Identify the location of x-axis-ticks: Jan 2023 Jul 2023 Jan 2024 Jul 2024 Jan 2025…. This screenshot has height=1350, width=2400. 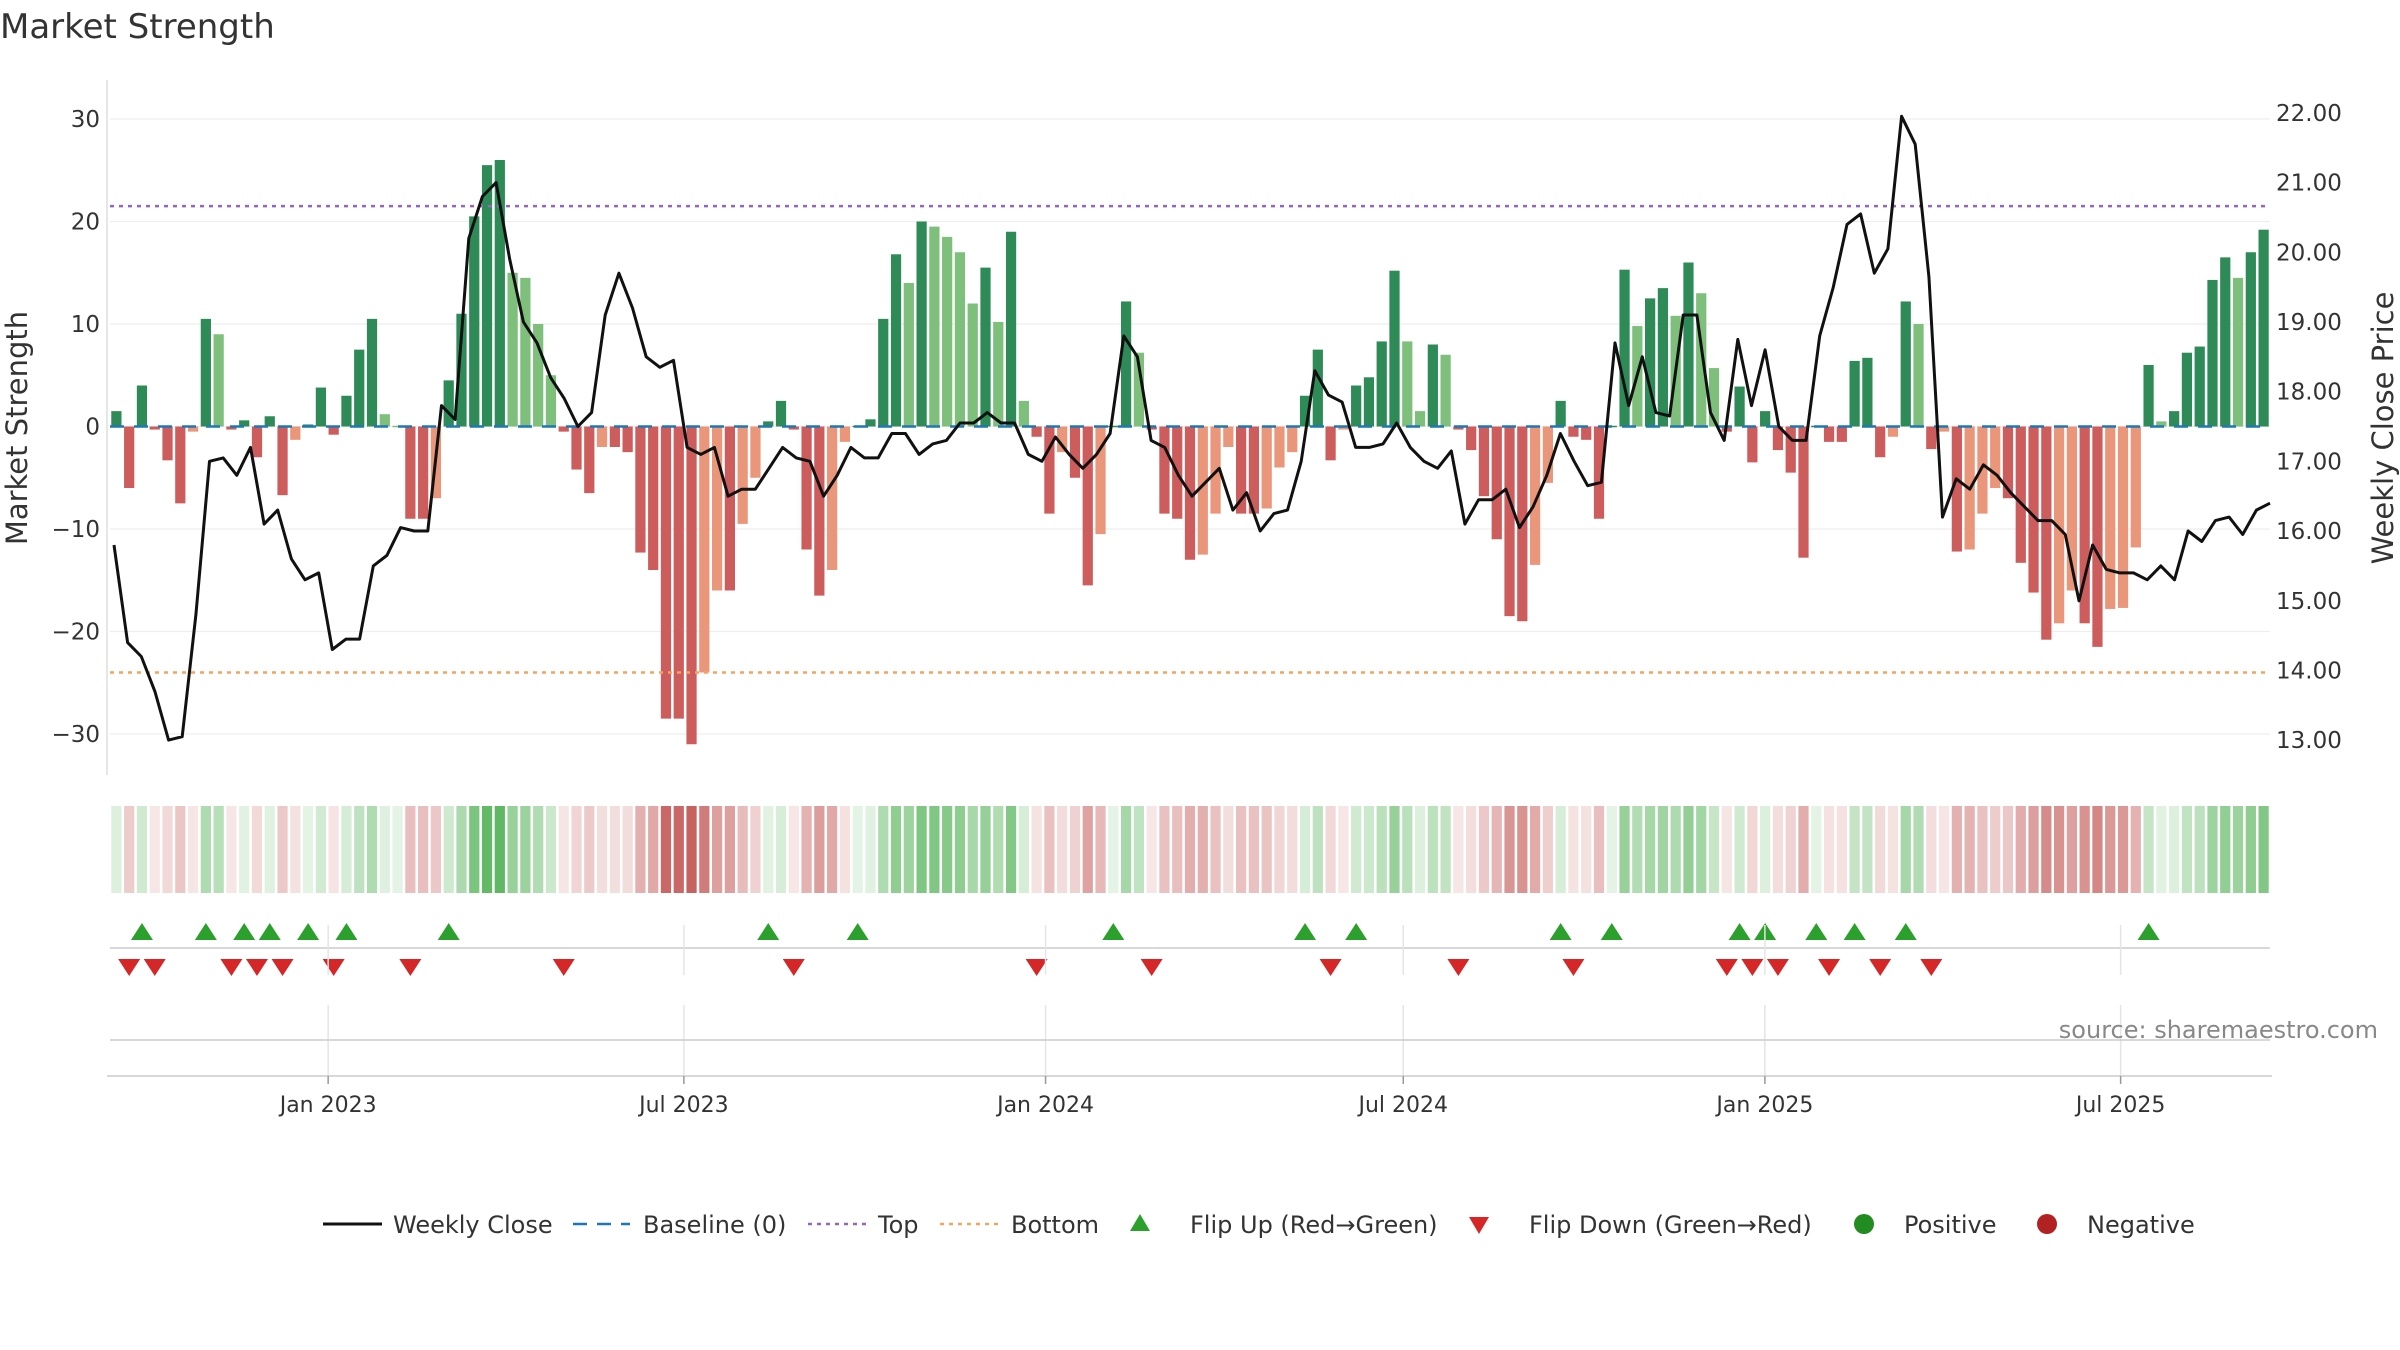
(1221, 1097).